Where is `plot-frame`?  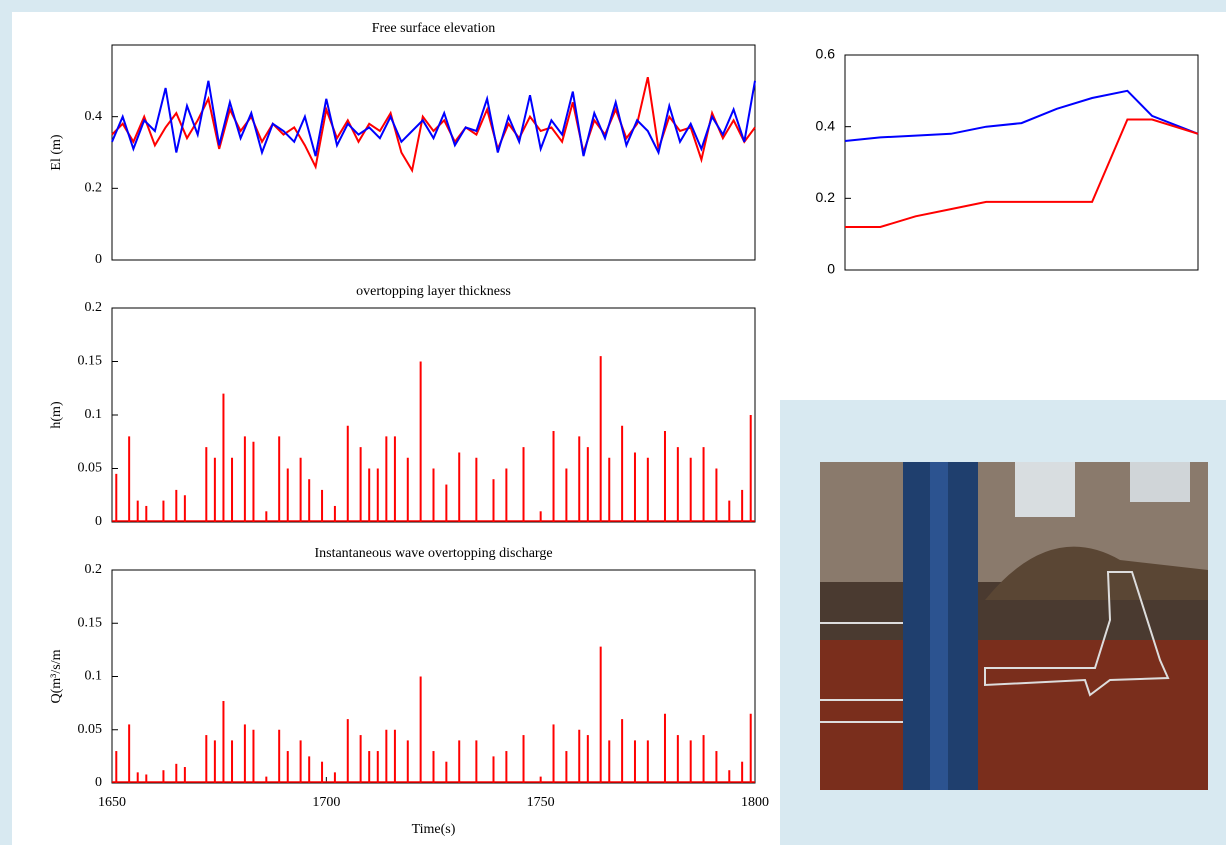
plot-frame is located at coordinates (1021, 162).